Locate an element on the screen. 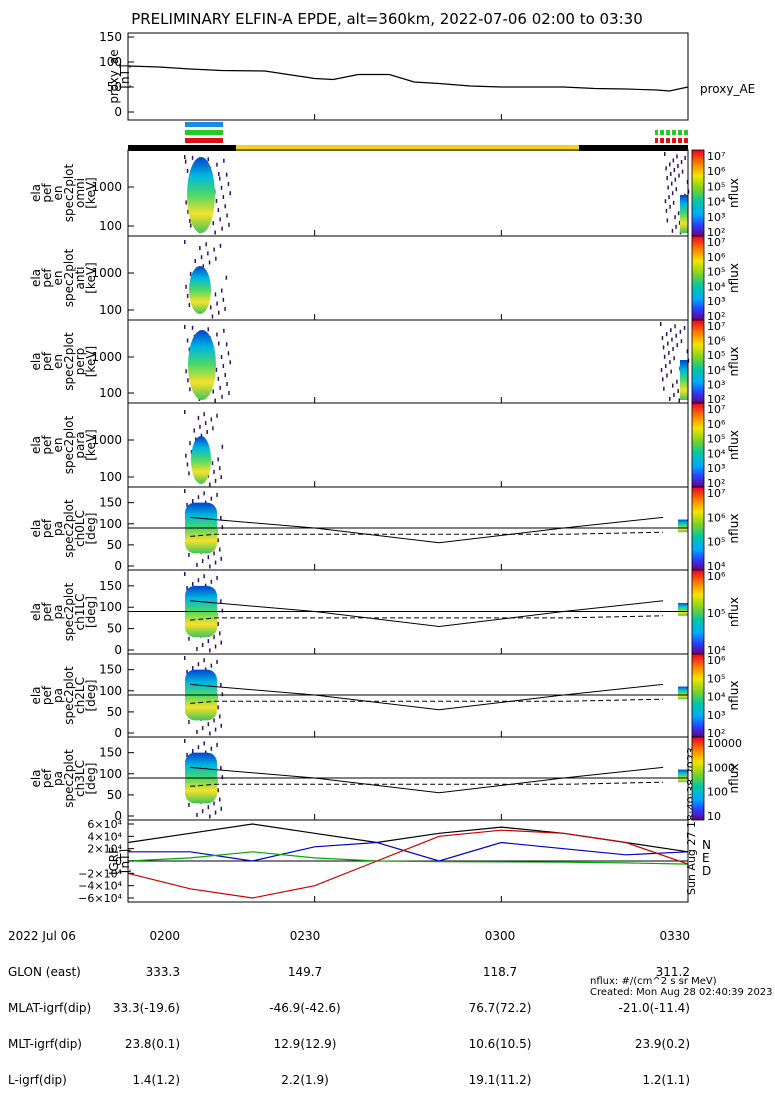  igrf-total-line is located at coordinates (408, 838).